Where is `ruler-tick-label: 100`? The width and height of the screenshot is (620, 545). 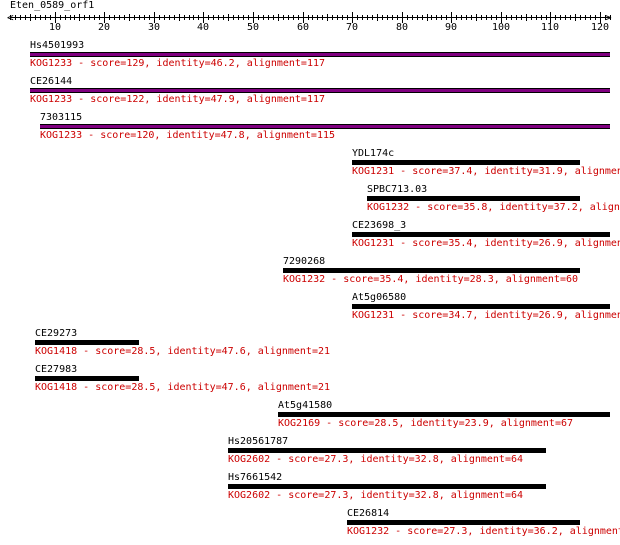 ruler-tick-label: 100 is located at coordinates (501, 27).